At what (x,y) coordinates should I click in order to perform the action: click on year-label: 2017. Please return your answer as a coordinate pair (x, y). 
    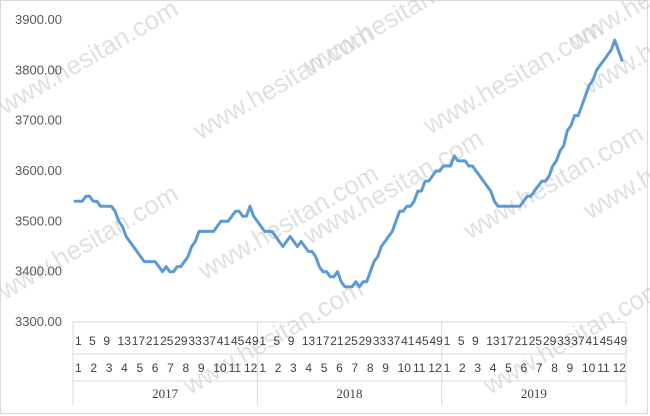
    Looking at the image, I should click on (165, 393).